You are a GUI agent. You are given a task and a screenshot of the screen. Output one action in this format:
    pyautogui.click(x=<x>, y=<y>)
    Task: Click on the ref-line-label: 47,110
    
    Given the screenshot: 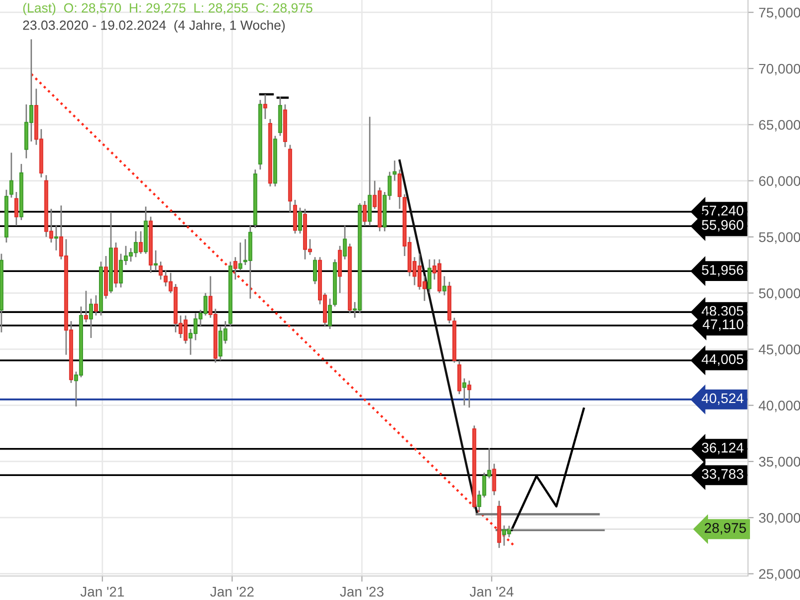 What is the action you would take?
    pyautogui.click(x=723, y=325)
    